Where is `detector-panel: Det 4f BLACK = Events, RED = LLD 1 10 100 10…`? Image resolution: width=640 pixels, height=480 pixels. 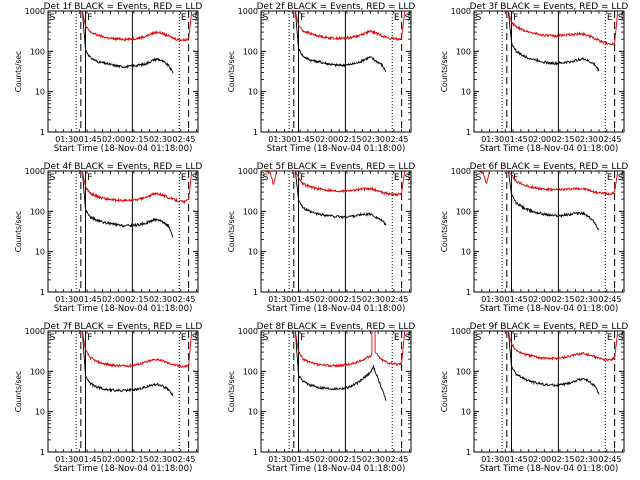 detector-panel: Det 4f BLACK = Events, RED = LLD 1 10 100 10… is located at coordinates (108, 238).